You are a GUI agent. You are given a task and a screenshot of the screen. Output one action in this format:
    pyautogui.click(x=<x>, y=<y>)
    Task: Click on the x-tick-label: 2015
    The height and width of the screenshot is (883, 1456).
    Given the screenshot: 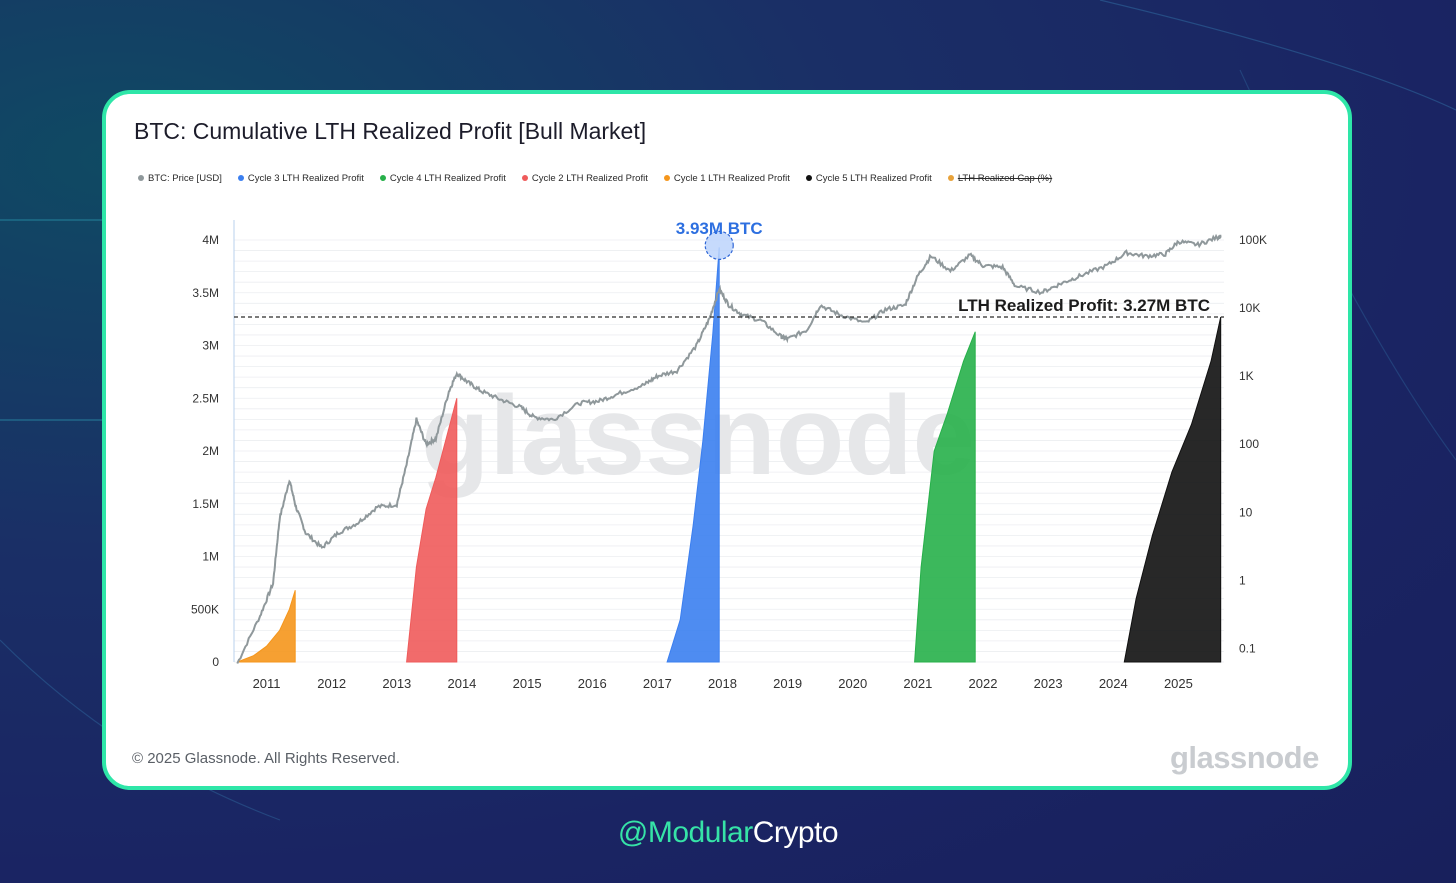 What is the action you would take?
    pyautogui.click(x=527, y=683)
    